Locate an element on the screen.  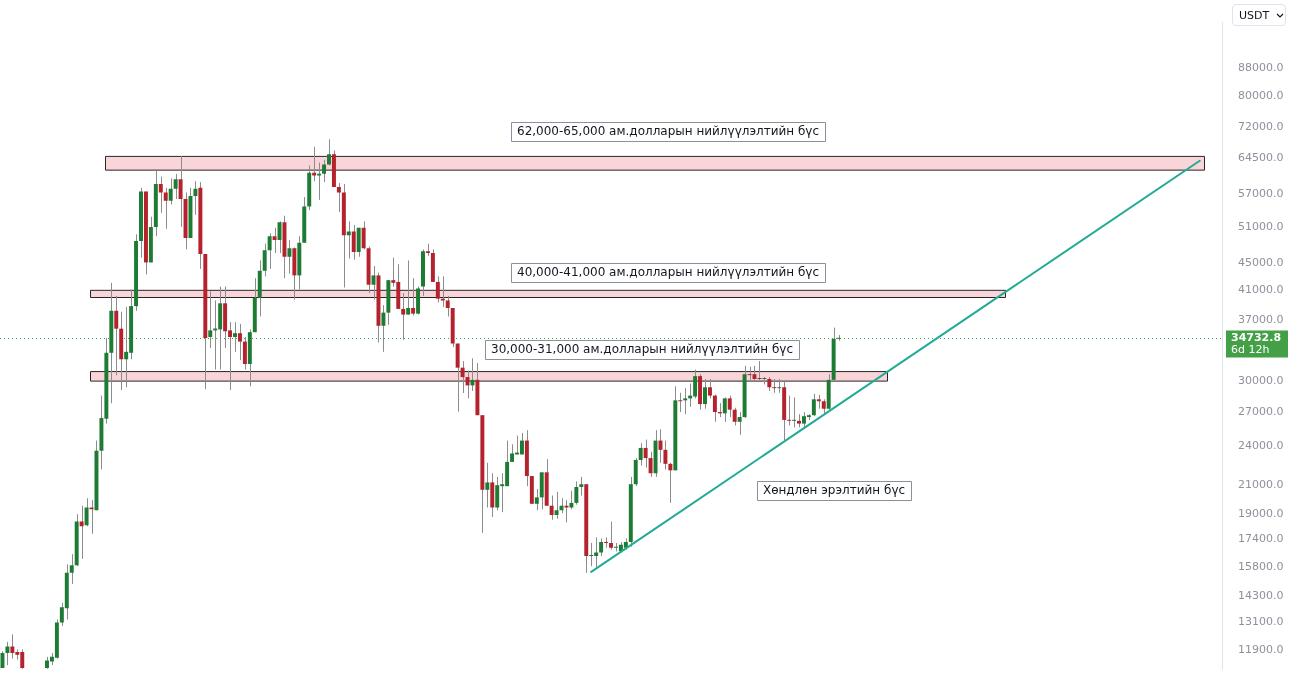
y-tick-label: 13100.0 is located at coordinates (1261, 621).